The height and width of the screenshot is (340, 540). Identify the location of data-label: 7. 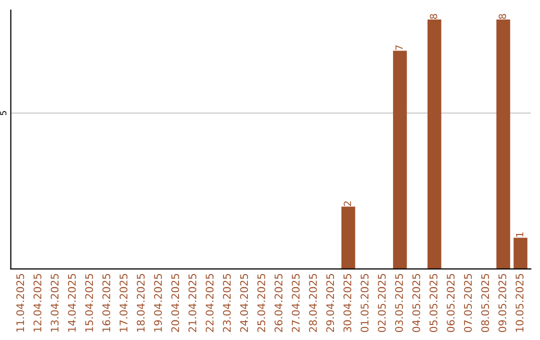
(399, 47).